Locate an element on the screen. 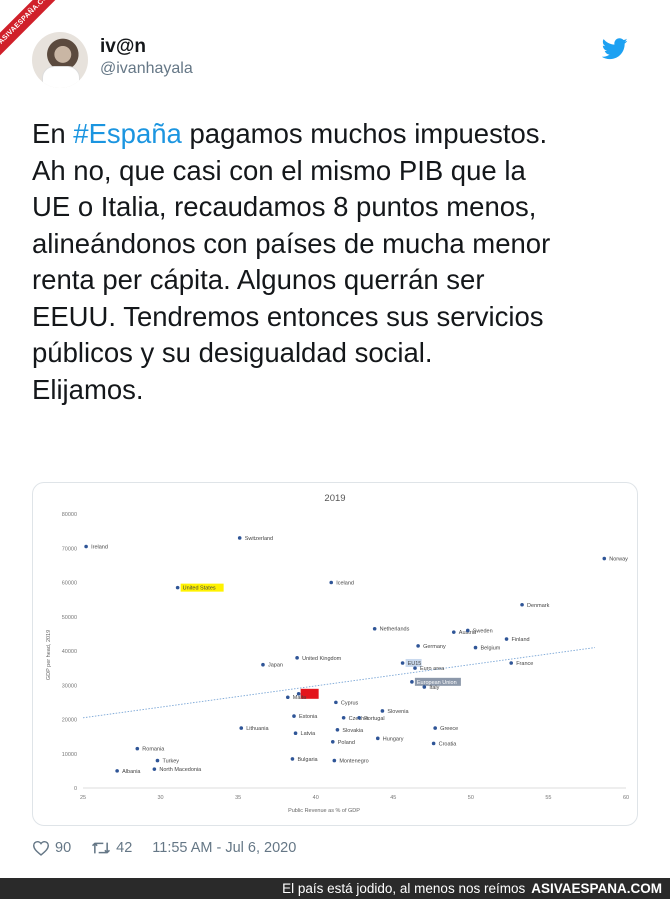 The height and width of the screenshot is (899, 670). point-label-european-union: European Union is located at coordinates (437, 683).